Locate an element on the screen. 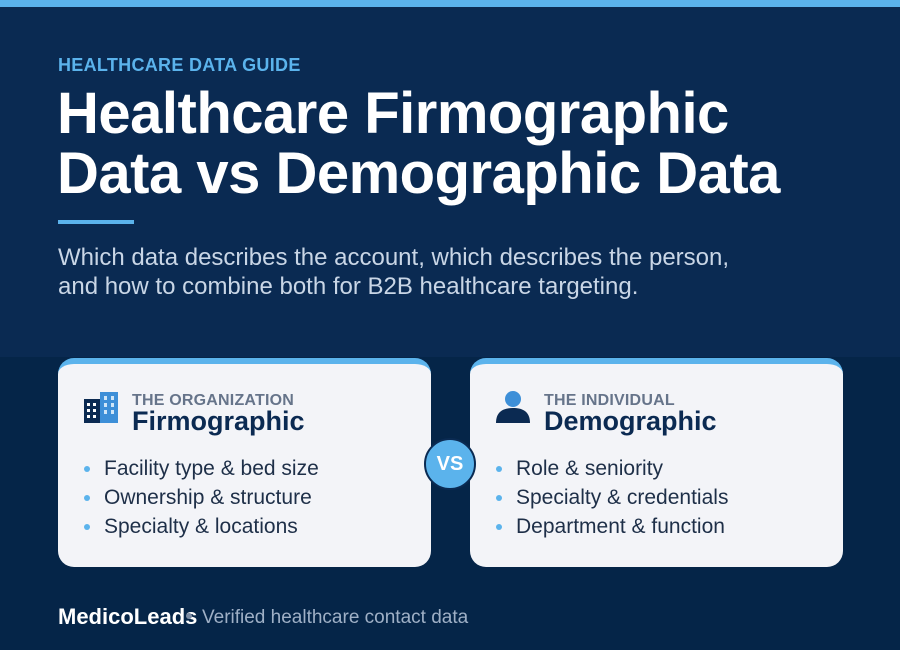  vs-badge: VS is located at coordinates (450, 464).